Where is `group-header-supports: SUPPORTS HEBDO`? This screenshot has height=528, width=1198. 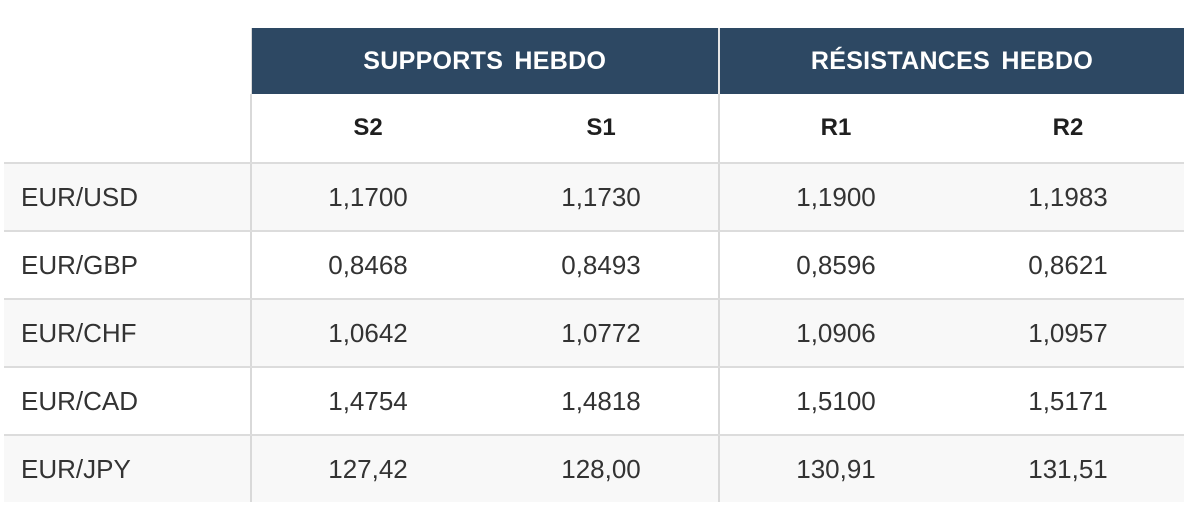
group-header-supports: SUPPORTS HEBDO is located at coordinates (485, 61).